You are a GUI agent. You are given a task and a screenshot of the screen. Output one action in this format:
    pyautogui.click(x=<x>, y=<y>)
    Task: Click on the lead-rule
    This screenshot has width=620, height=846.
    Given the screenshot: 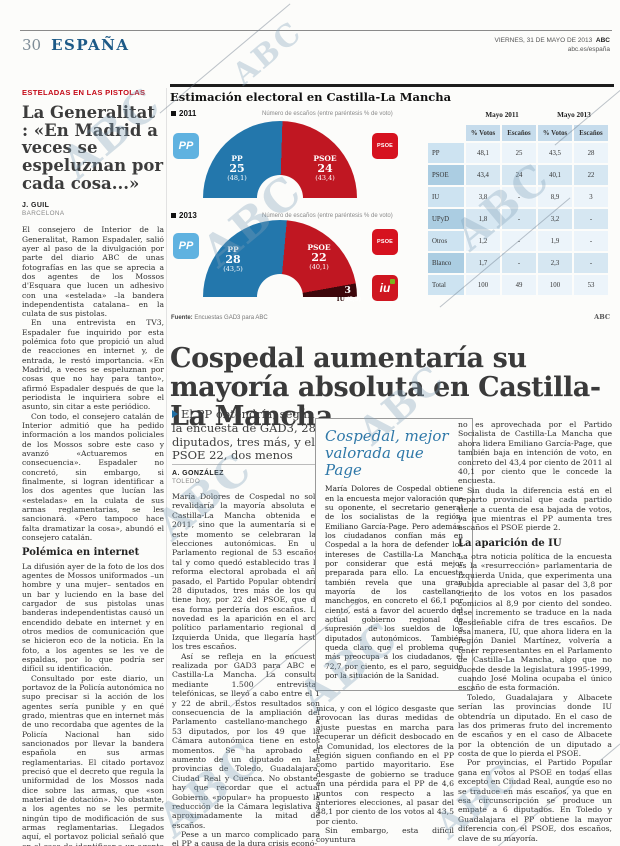 What is the action you would take?
    pyautogui.click(x=246, y=464)
    